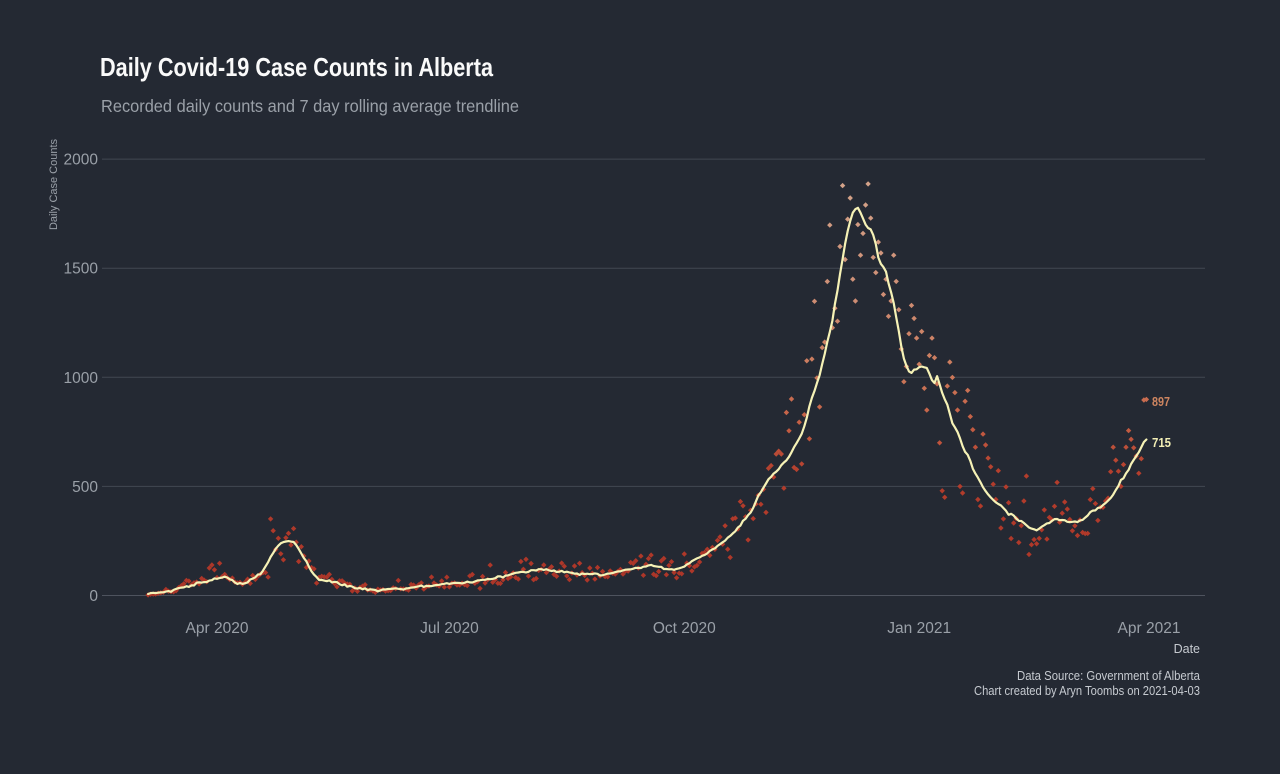 Image resolution: width=1280 pixels, height=774 pixels. What do you see at coordinates (1187, 649) in the screenshot?
I see `svg-text: Date` at bounding box center [1187, 649].